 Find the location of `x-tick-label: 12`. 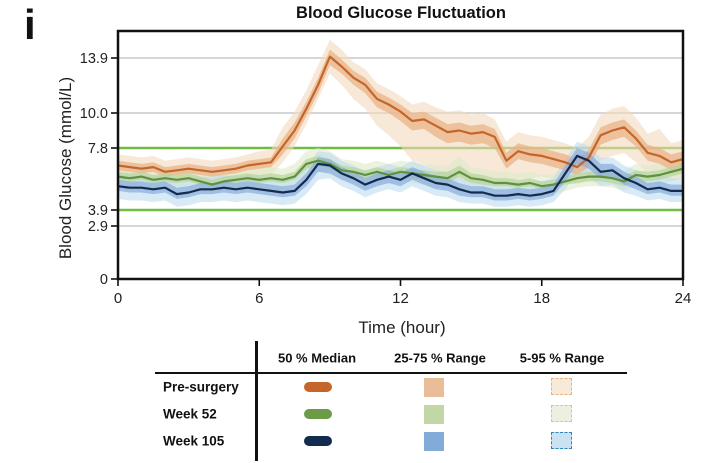

x-tick-label: 12 is located at coordinates (400, 298).